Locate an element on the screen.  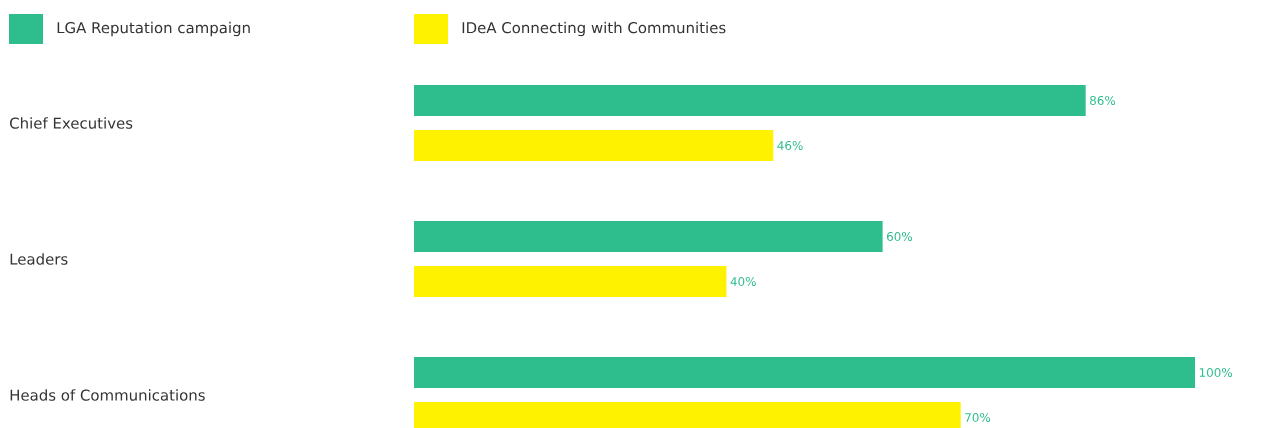
data-label: 70% is located at coordinates (978, 417).